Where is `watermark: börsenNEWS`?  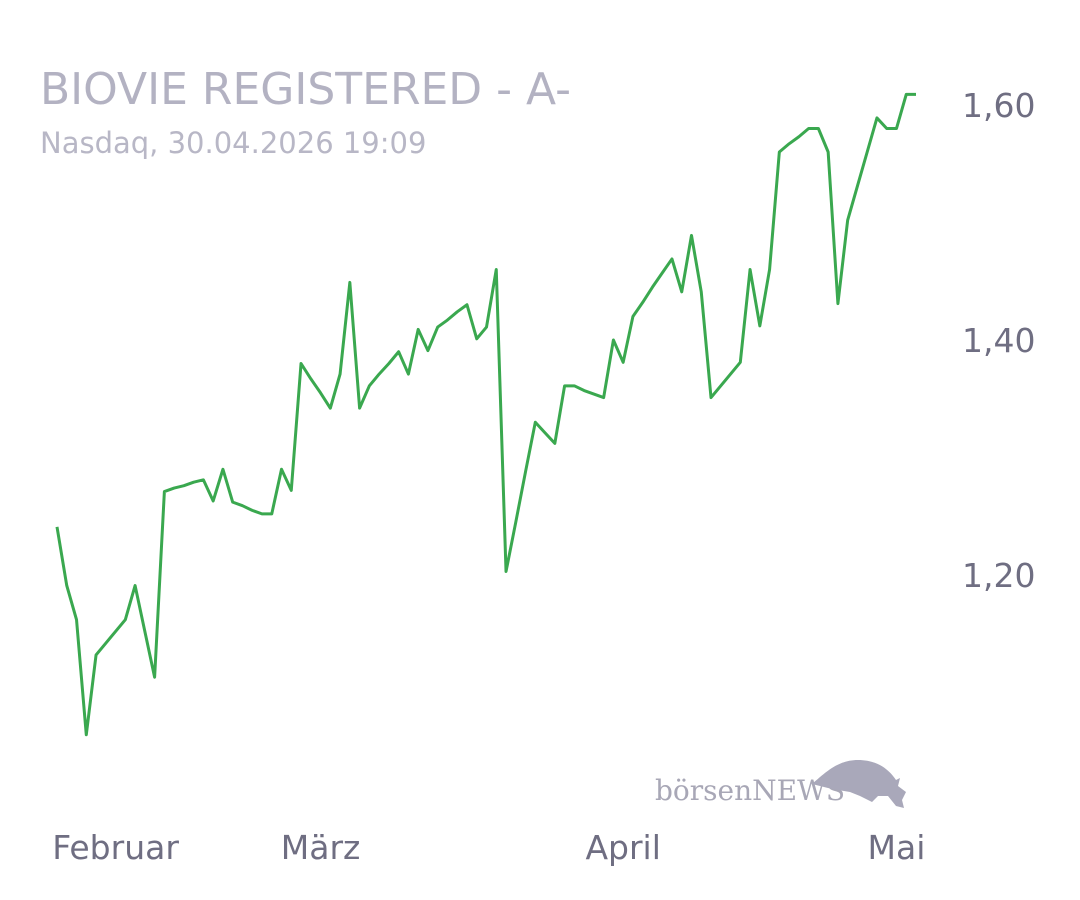 watermark: börsenNEWS is located at coordinates (780, 784).